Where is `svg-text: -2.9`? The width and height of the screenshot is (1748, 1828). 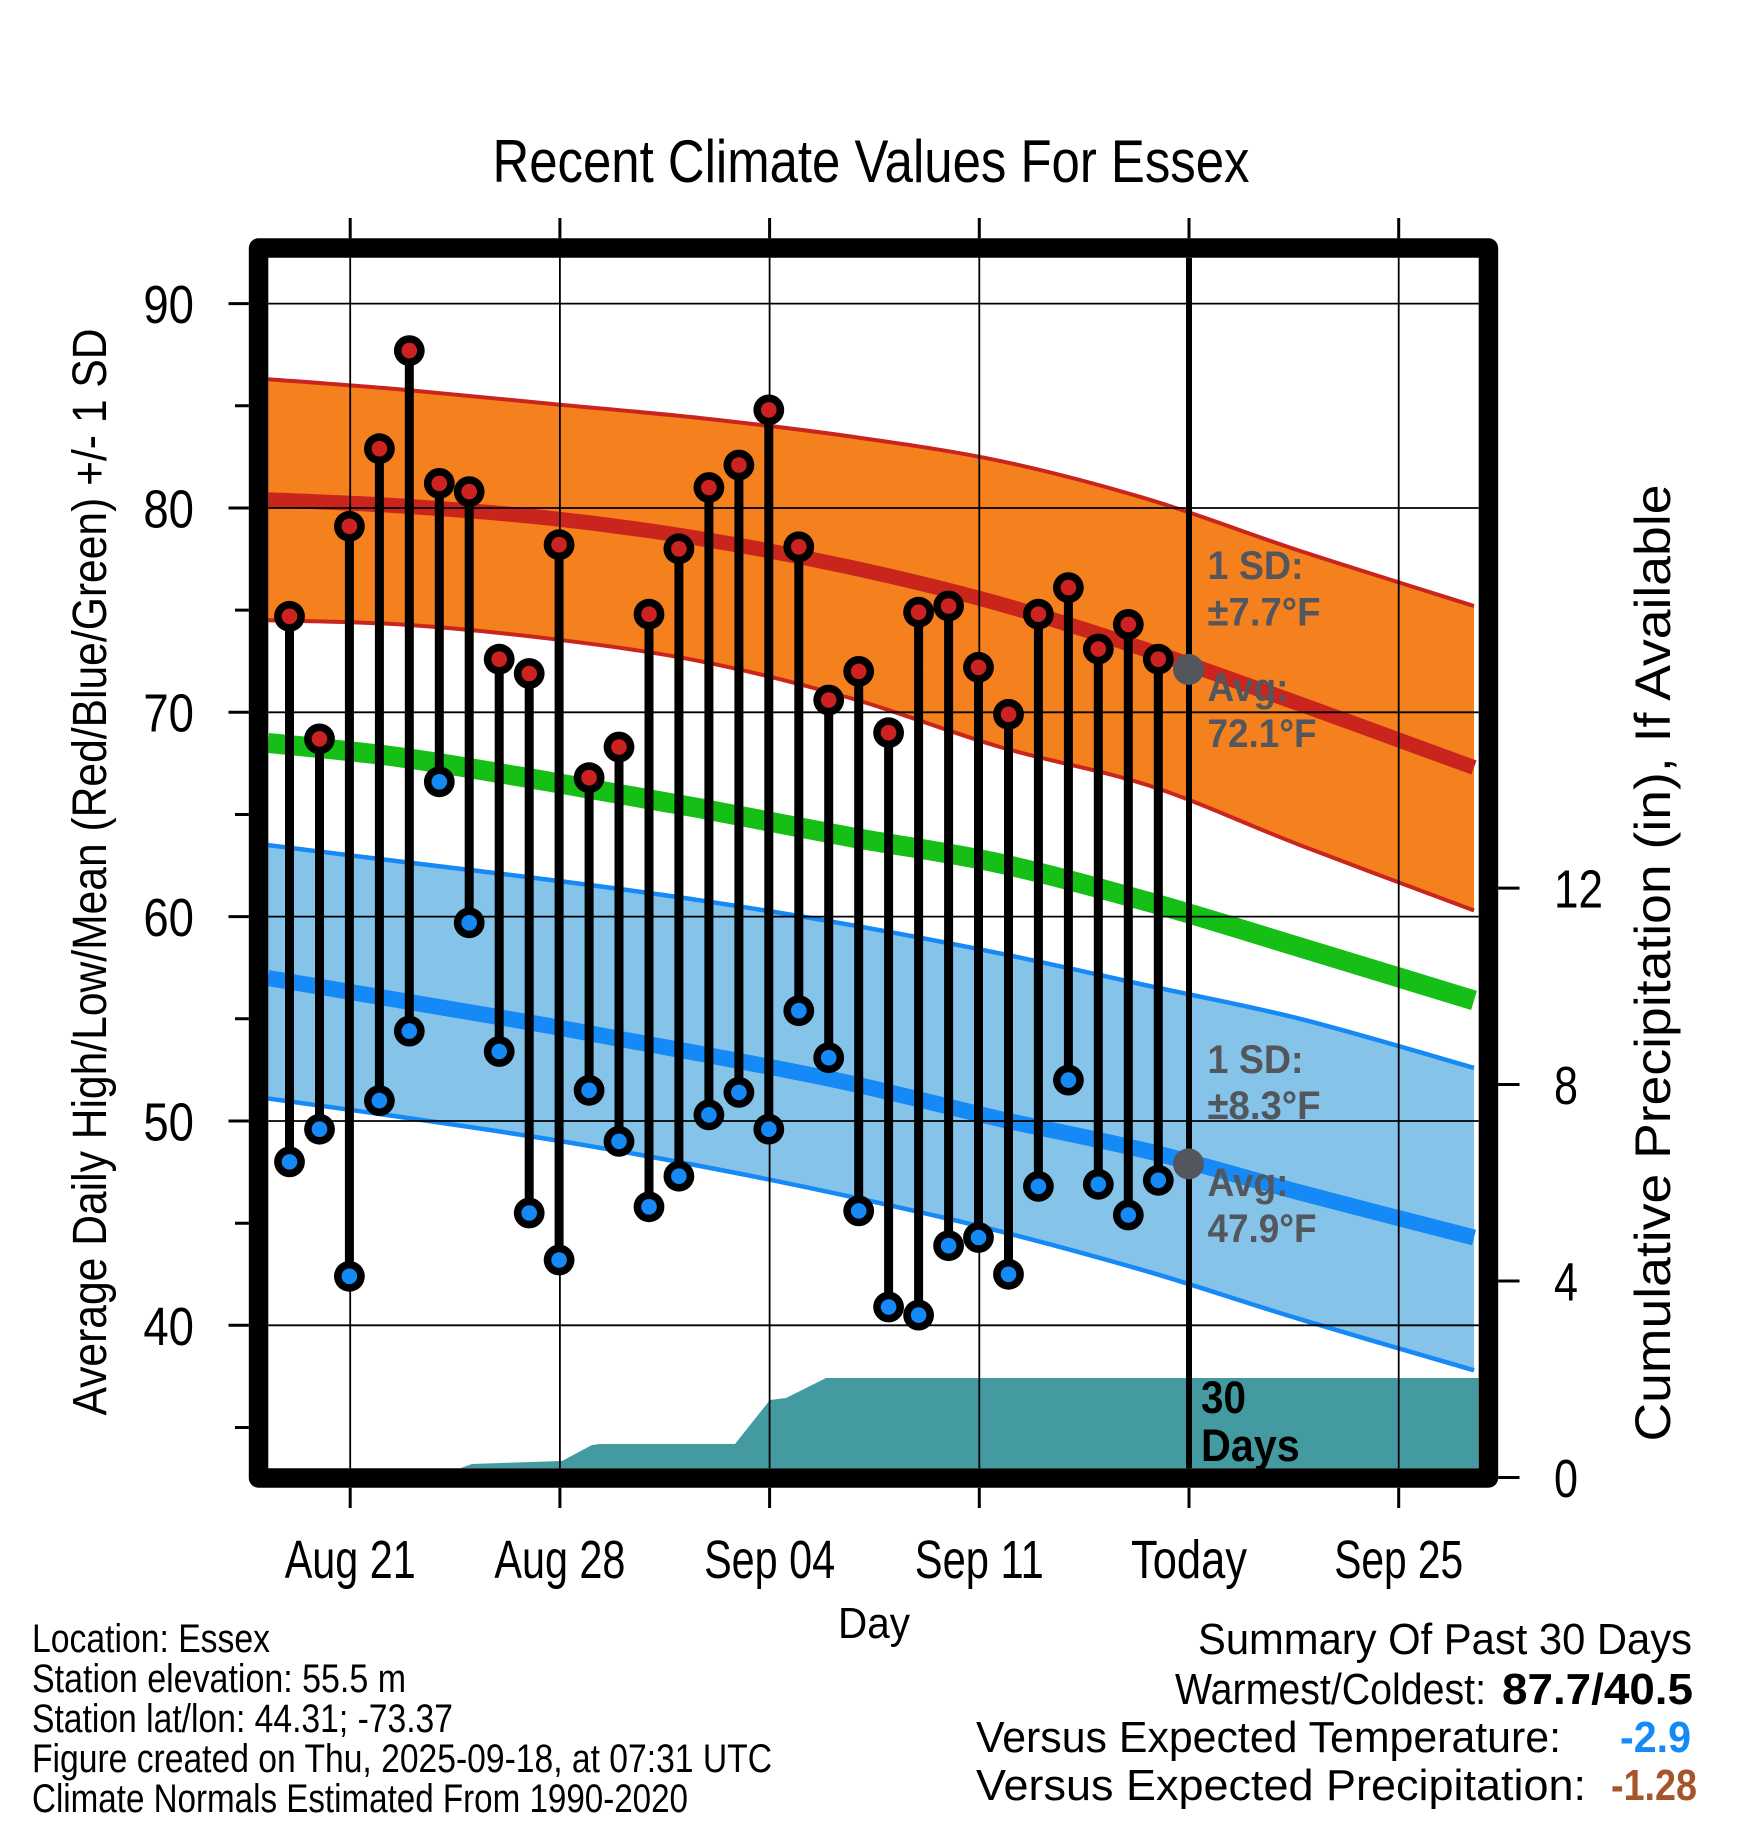
svg-text: -2.9 is located at coordinates (1655, 1737).